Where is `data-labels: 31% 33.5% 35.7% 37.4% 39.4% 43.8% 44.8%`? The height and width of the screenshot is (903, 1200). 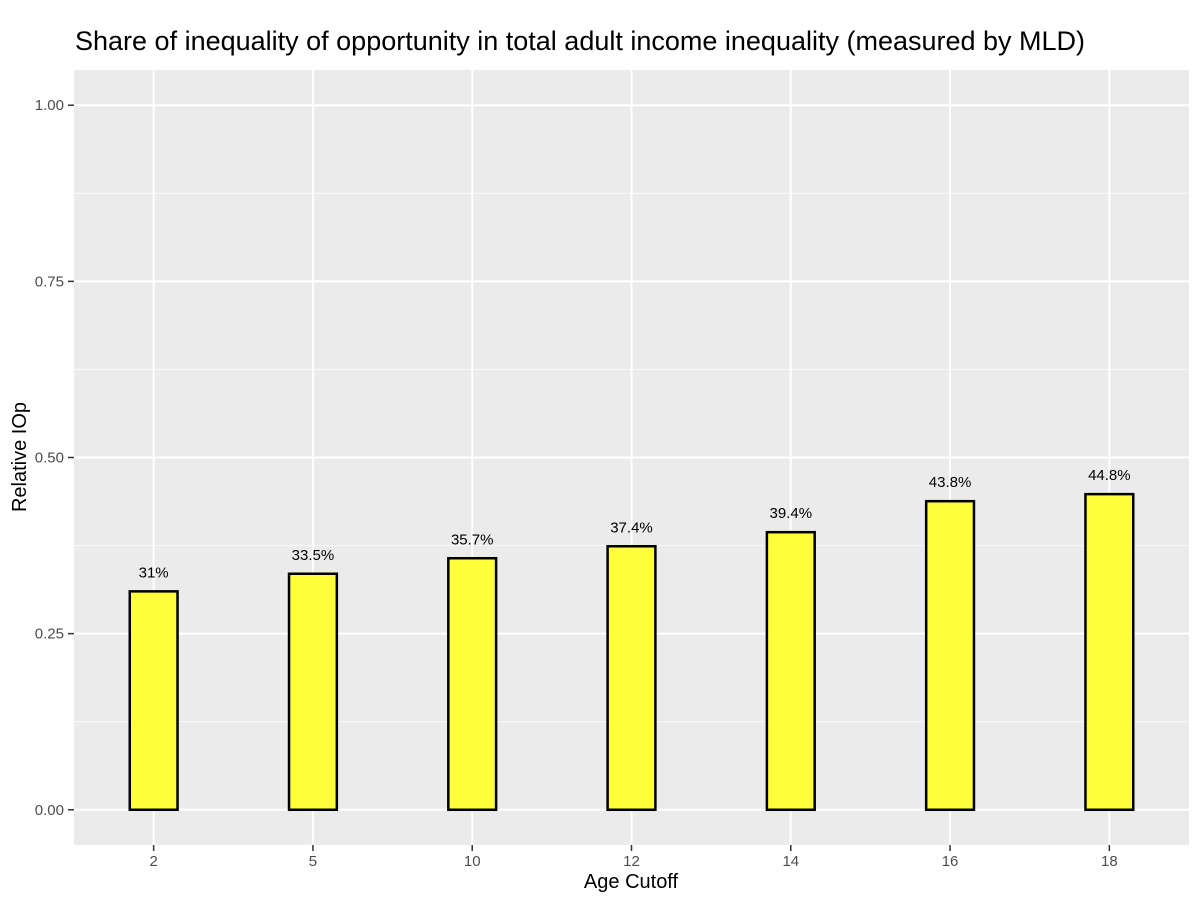
data-labels: 31% 33.5% 35.7% 37.4% 39.4% 43.8% 44.8% is located at coordinates (635, 524).